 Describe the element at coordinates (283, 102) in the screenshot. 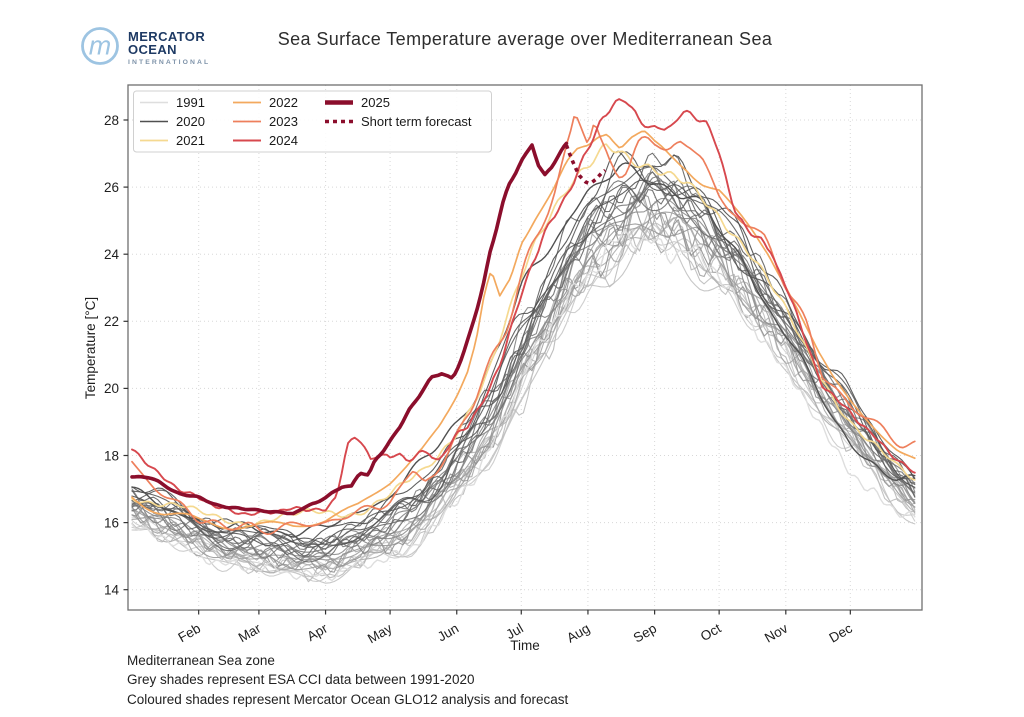

I see `legend-label-2022: 2022` at that location.